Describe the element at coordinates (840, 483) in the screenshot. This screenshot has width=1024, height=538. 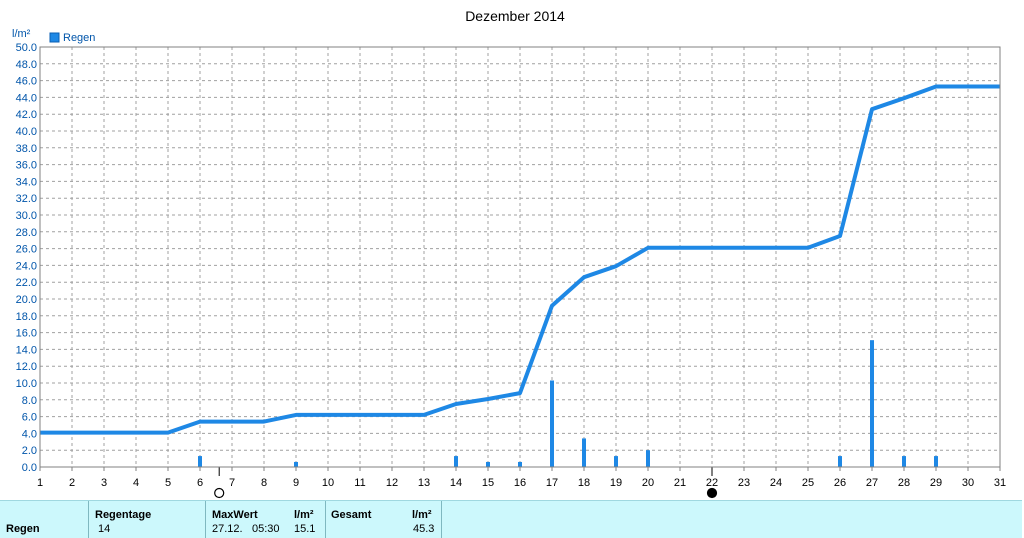
I see `x-tick-label: 26` at that location.